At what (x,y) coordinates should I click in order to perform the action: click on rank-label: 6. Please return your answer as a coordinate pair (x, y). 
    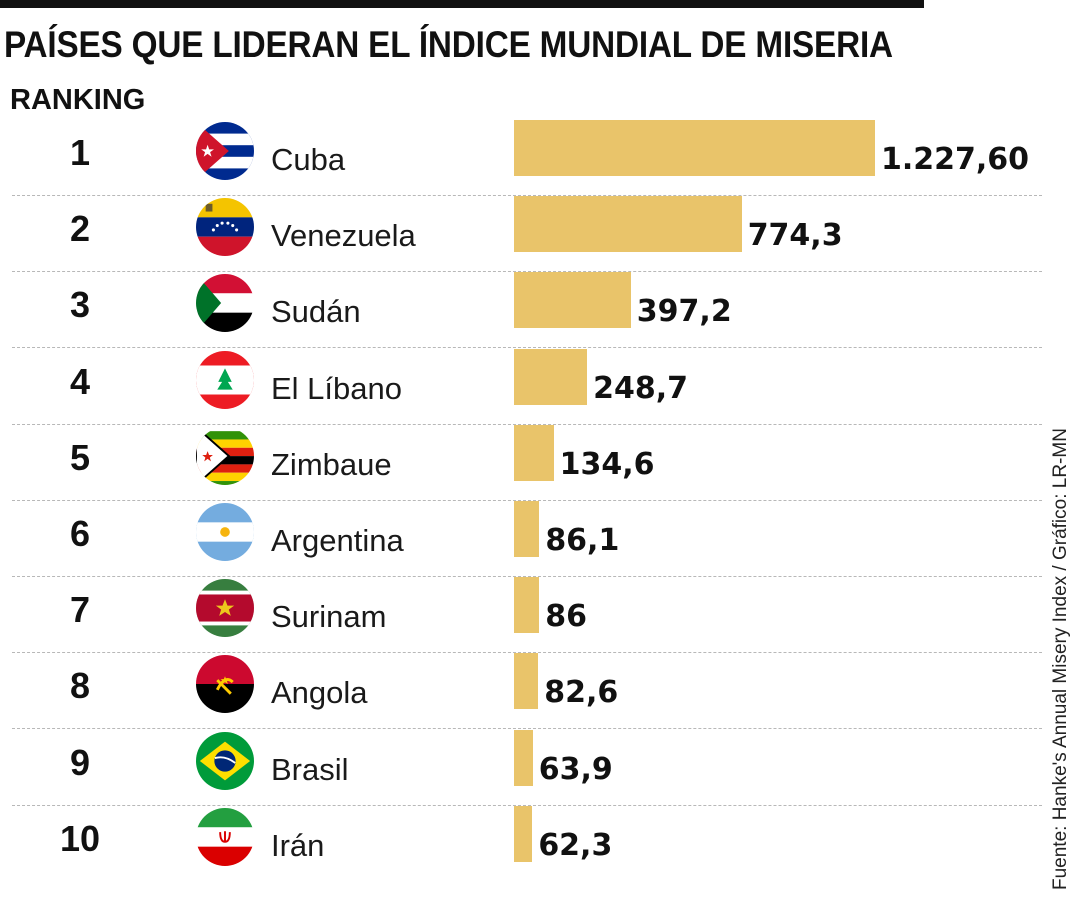
    Looking at the image, I should click on (80, 533).